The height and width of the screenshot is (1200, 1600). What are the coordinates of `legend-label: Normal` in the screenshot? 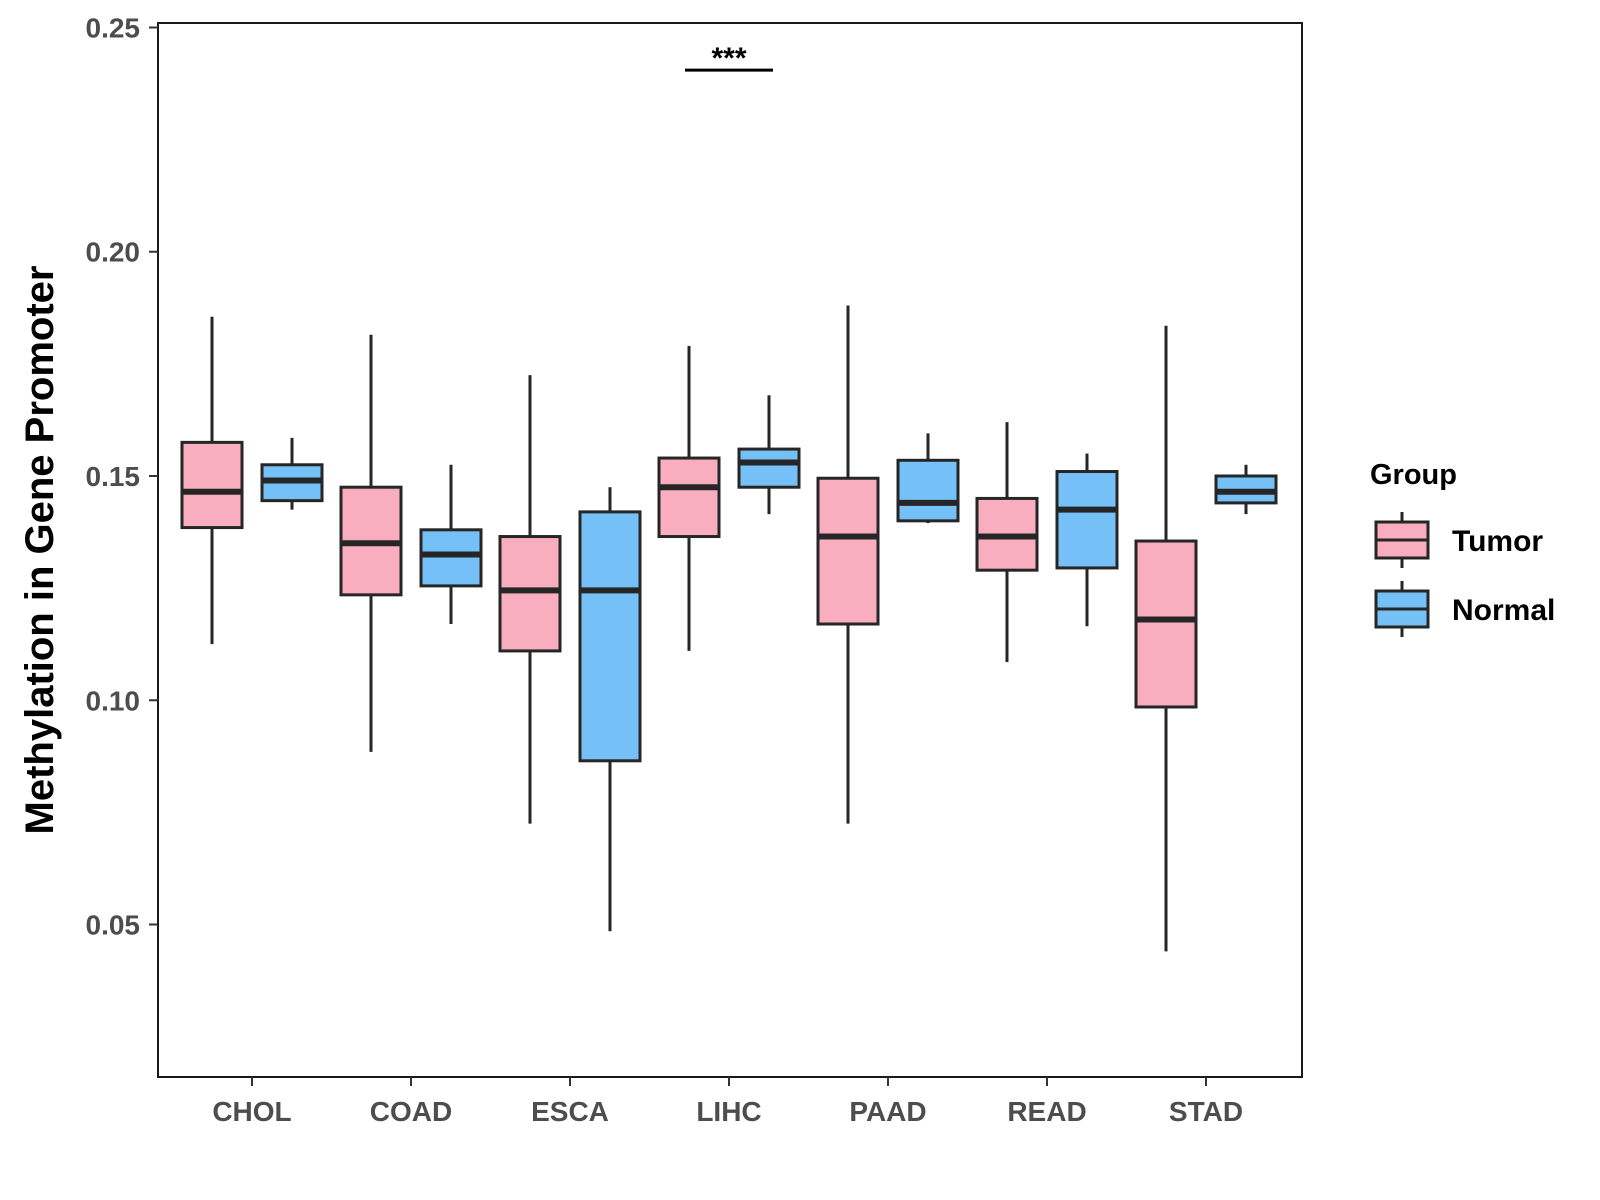 It's located at (1503, 610).